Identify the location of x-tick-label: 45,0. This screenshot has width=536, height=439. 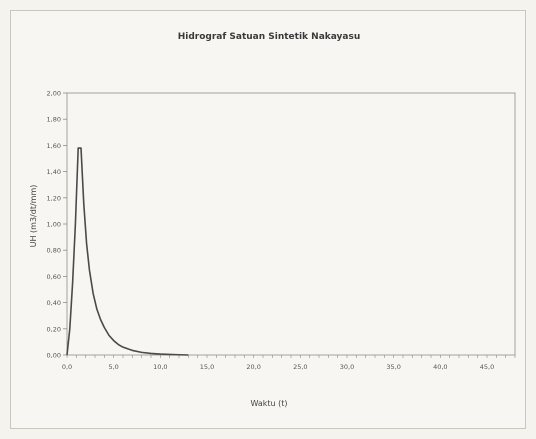
(487, 367).